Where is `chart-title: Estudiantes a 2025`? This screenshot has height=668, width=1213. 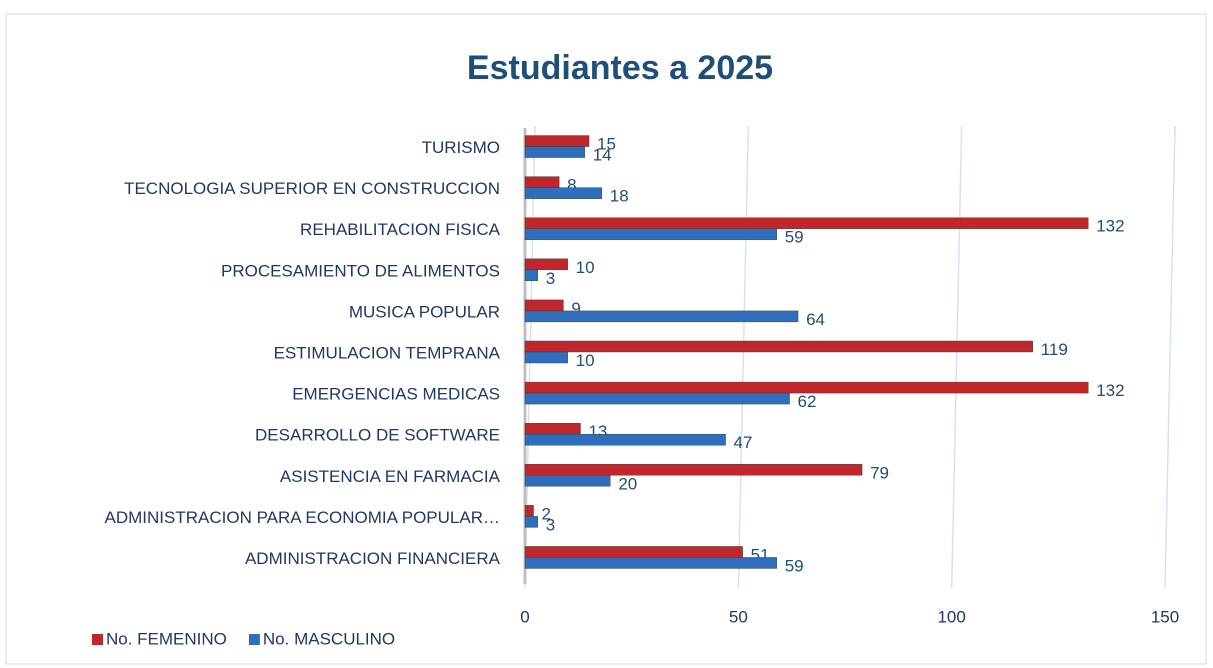 chart-title: Estudiantes a 2025 is located at coordinates (620, 68).